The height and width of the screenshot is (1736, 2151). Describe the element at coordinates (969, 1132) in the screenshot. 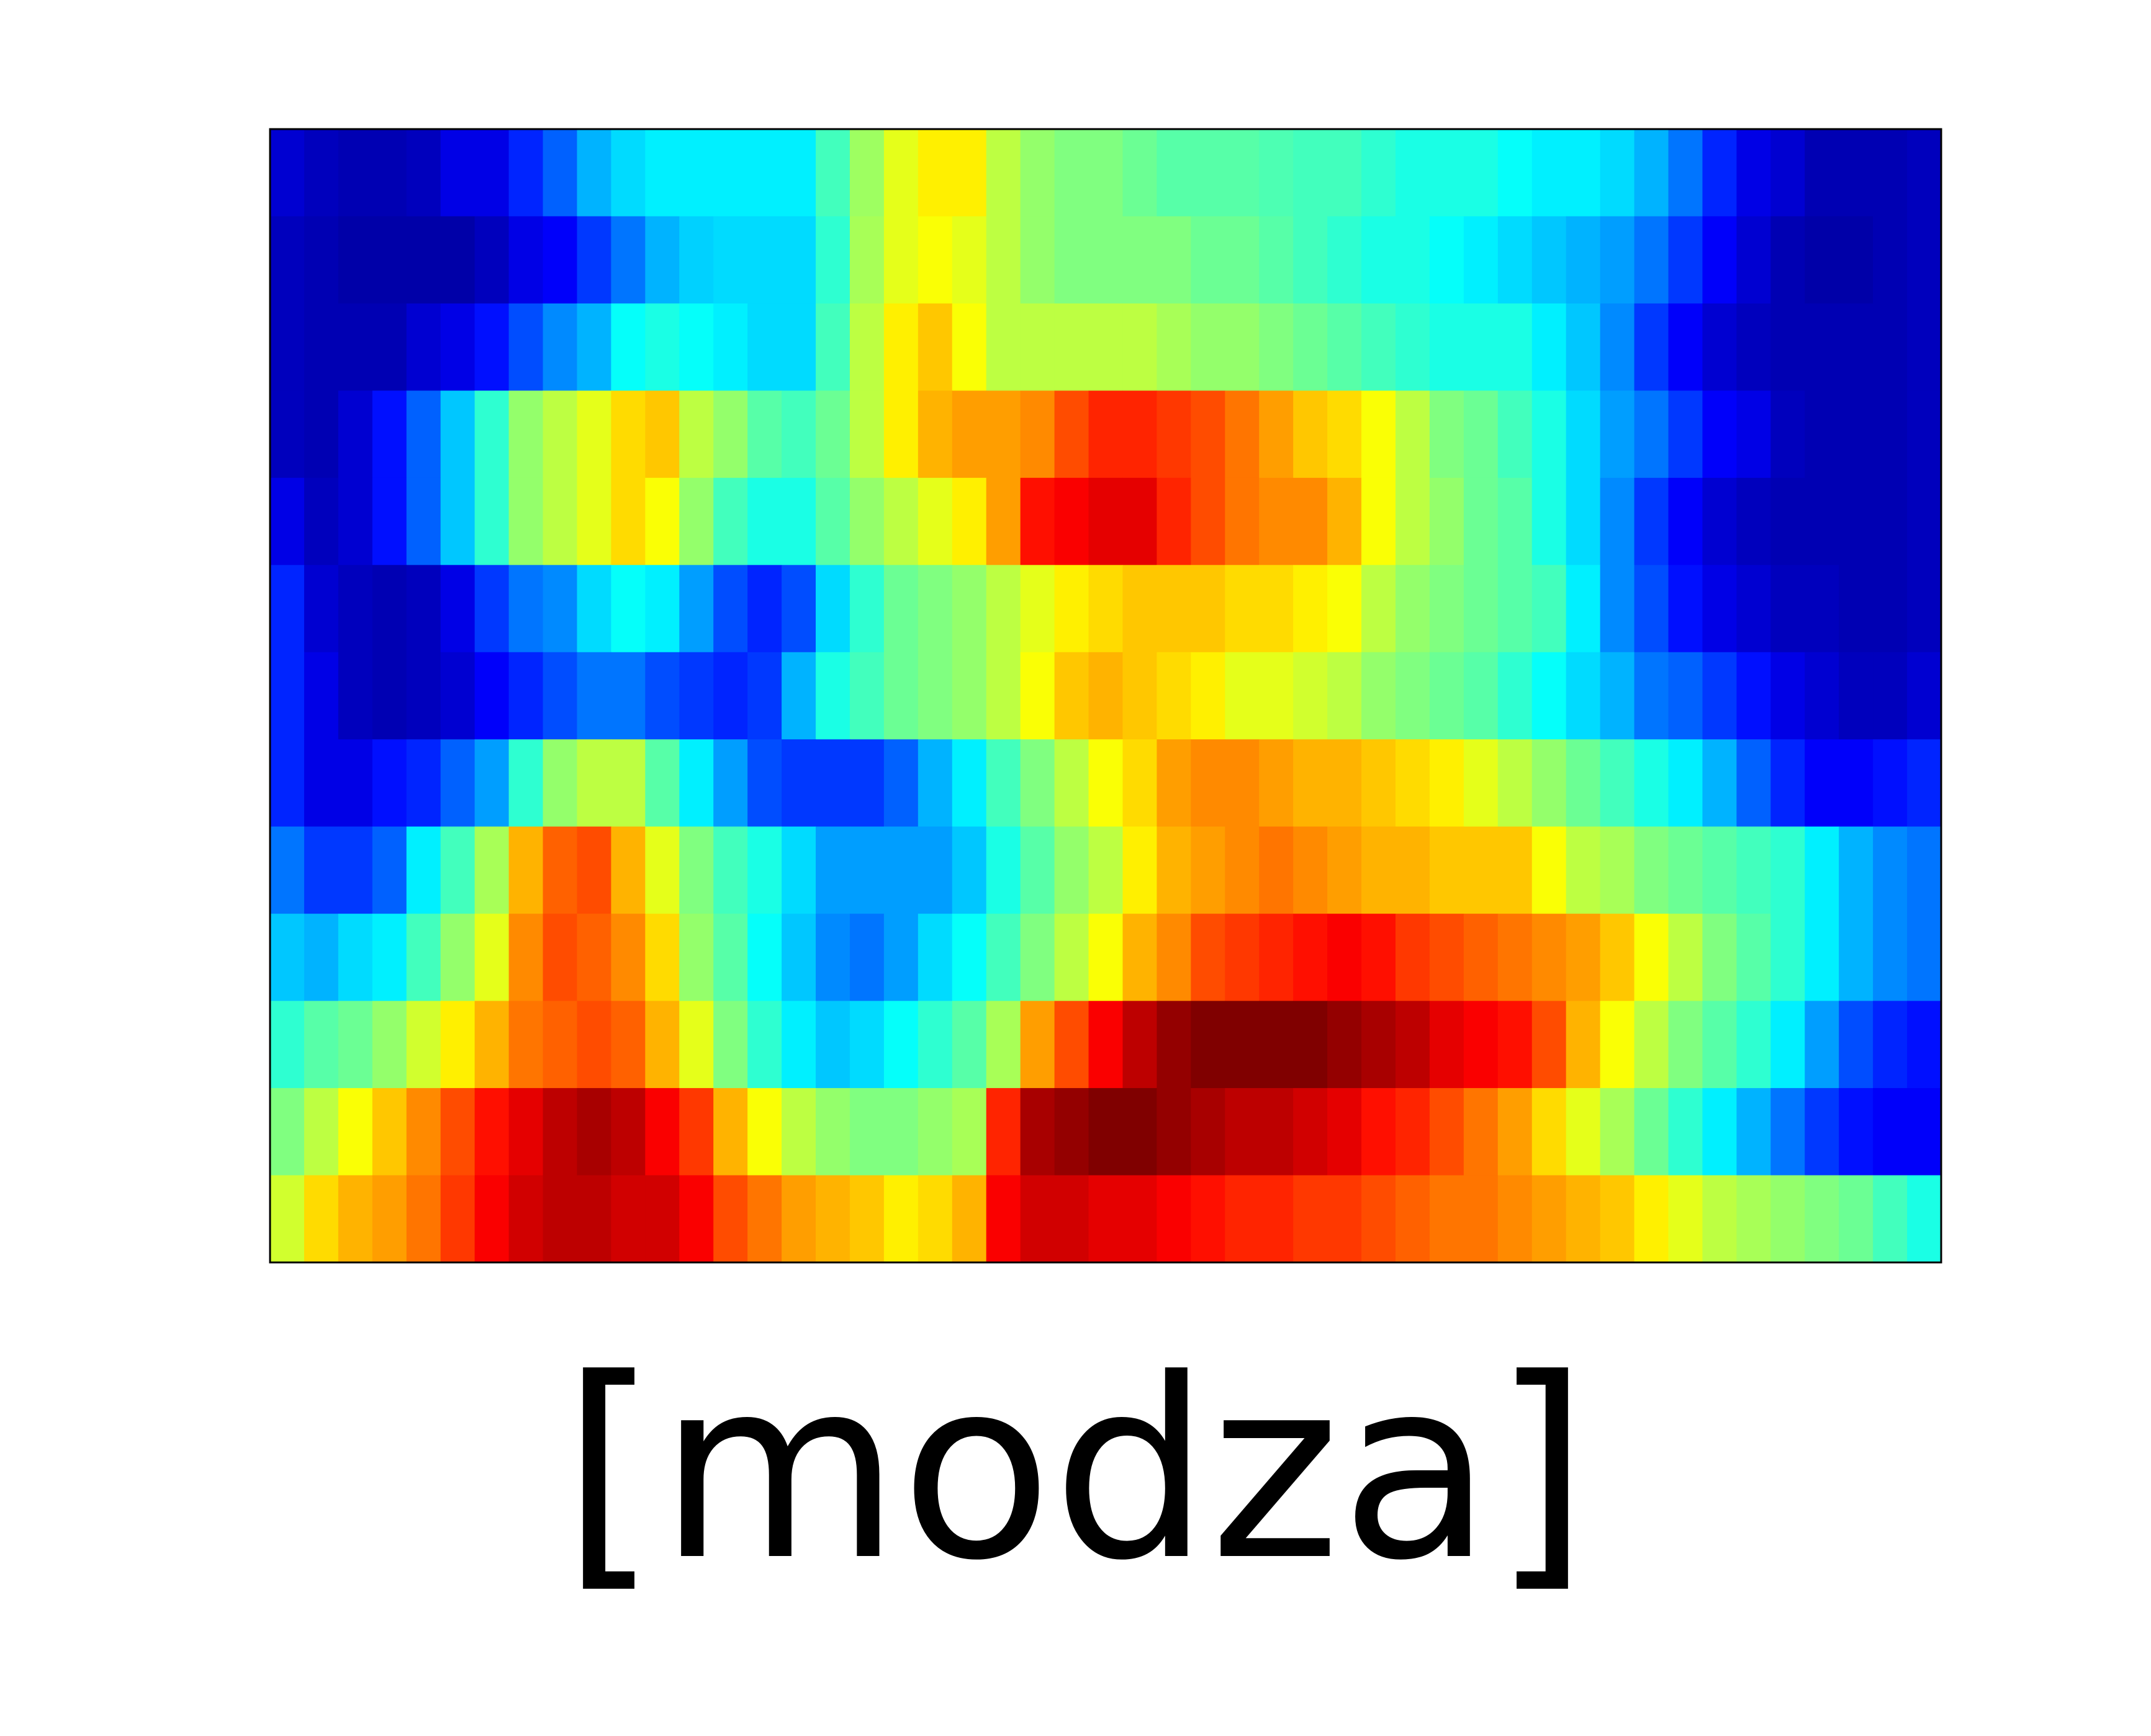

I see `heatmap-cell-r11-c20` at that location.